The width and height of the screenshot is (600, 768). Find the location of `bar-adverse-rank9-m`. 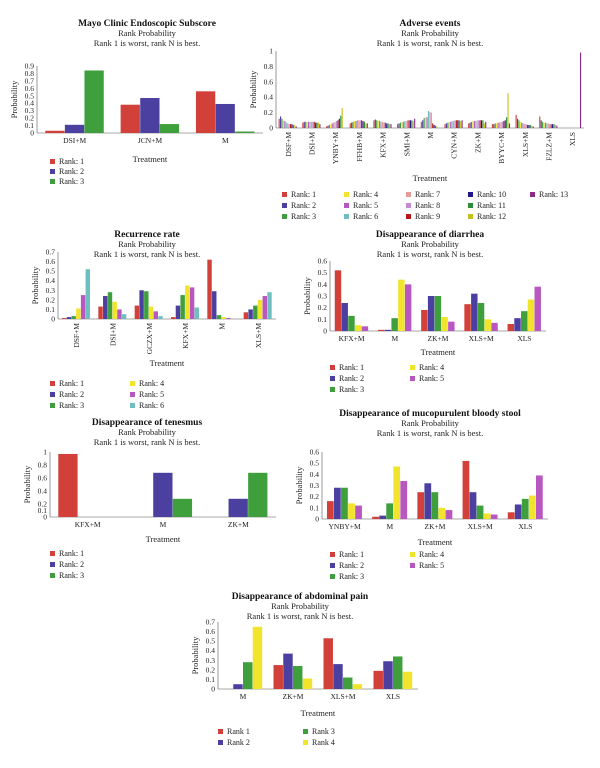

bar-adverse-rank9-m is located at coordinates (433, 125).